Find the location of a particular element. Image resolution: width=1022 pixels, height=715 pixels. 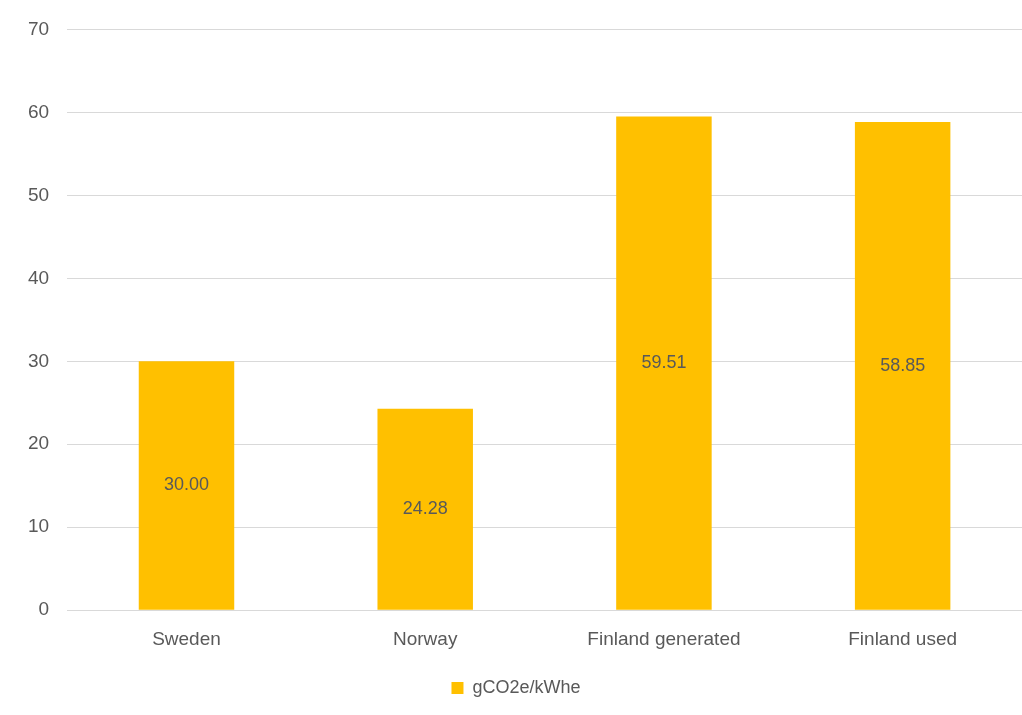

y-tick-label: 40 is located at coordinates (38, 277).